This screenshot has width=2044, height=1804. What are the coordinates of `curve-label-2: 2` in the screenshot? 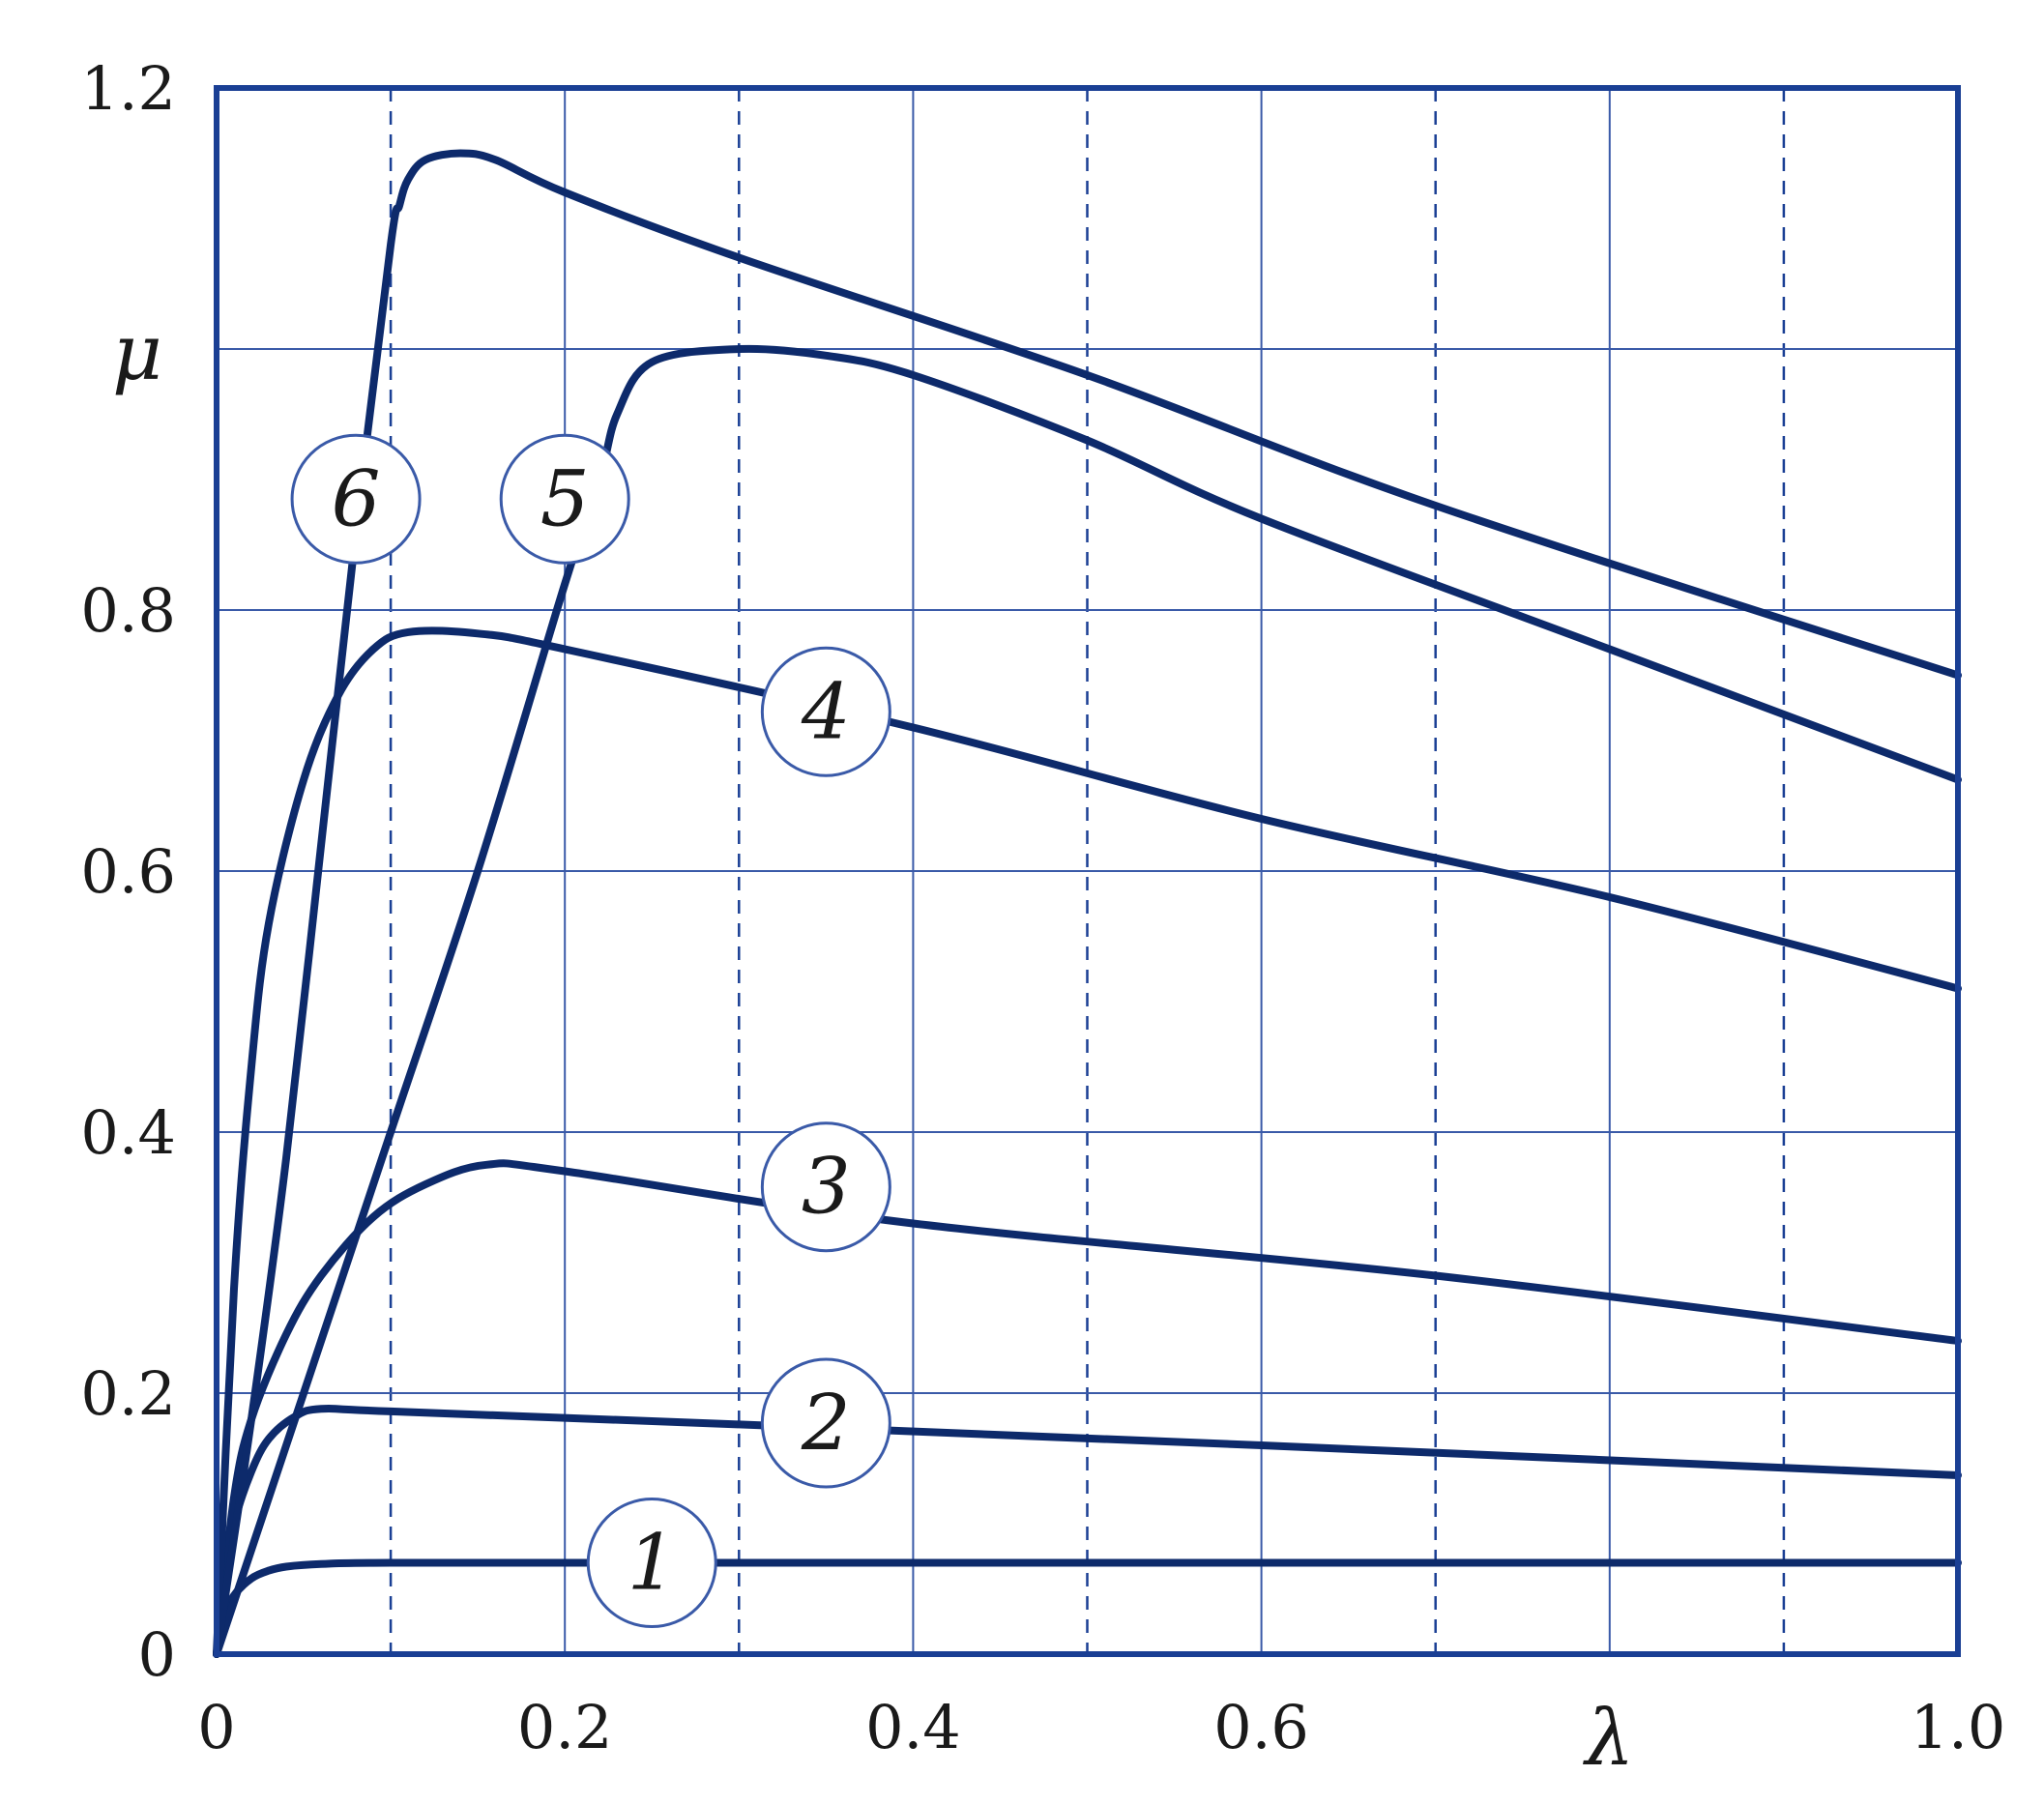 It's located at (825, 1423).